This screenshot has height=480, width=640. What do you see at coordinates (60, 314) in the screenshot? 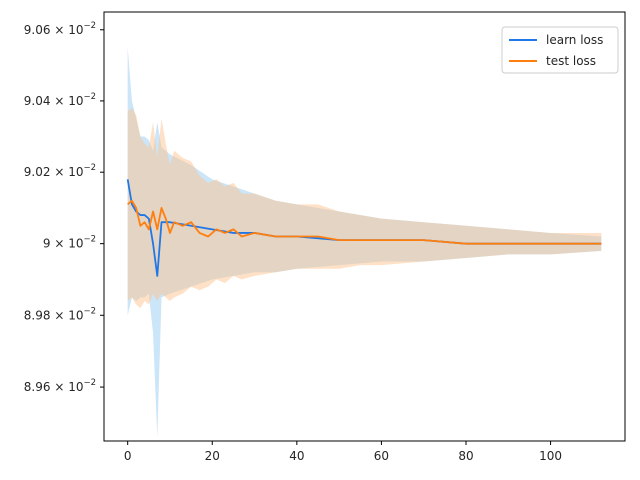
I see `y-tick-label: 8.98 × 10⁻²` at bounding box center [60, 314].